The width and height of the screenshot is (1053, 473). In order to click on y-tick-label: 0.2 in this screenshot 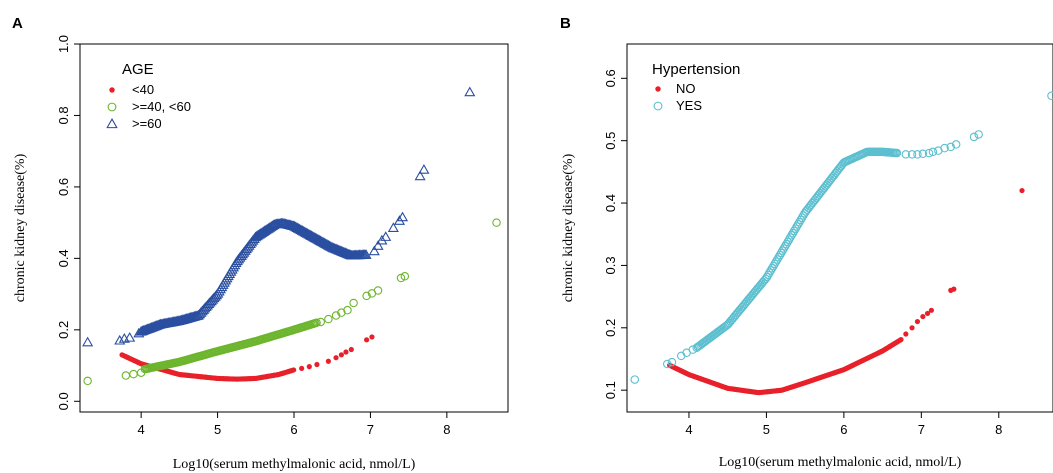, I will do `click(63, 330)`.